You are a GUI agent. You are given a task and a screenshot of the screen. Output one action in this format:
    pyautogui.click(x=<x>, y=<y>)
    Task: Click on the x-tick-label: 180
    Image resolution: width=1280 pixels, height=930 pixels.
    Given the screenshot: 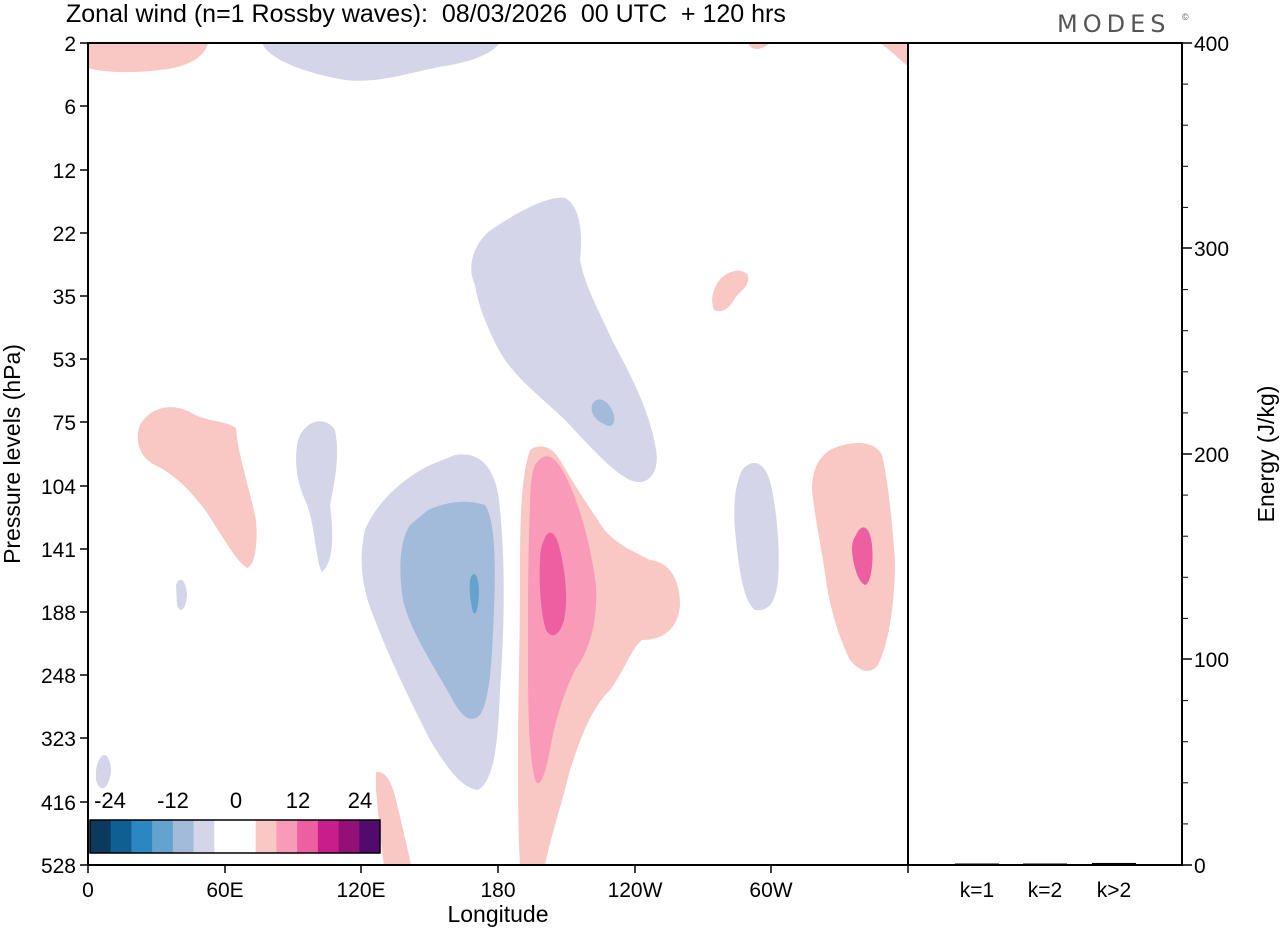 What is the action you would take?
    pyautogui.click(x=497, y=890)
    